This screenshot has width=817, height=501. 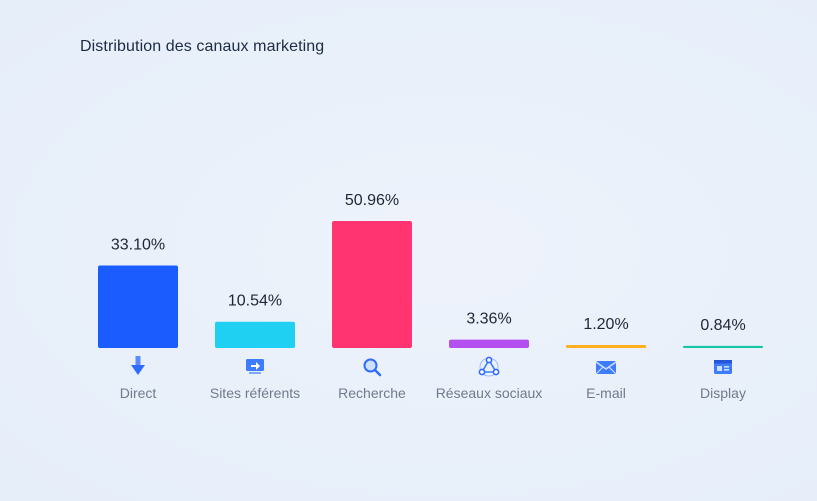 I want to click on bar-reseaux-sociaux, so click(x=489, y=343).